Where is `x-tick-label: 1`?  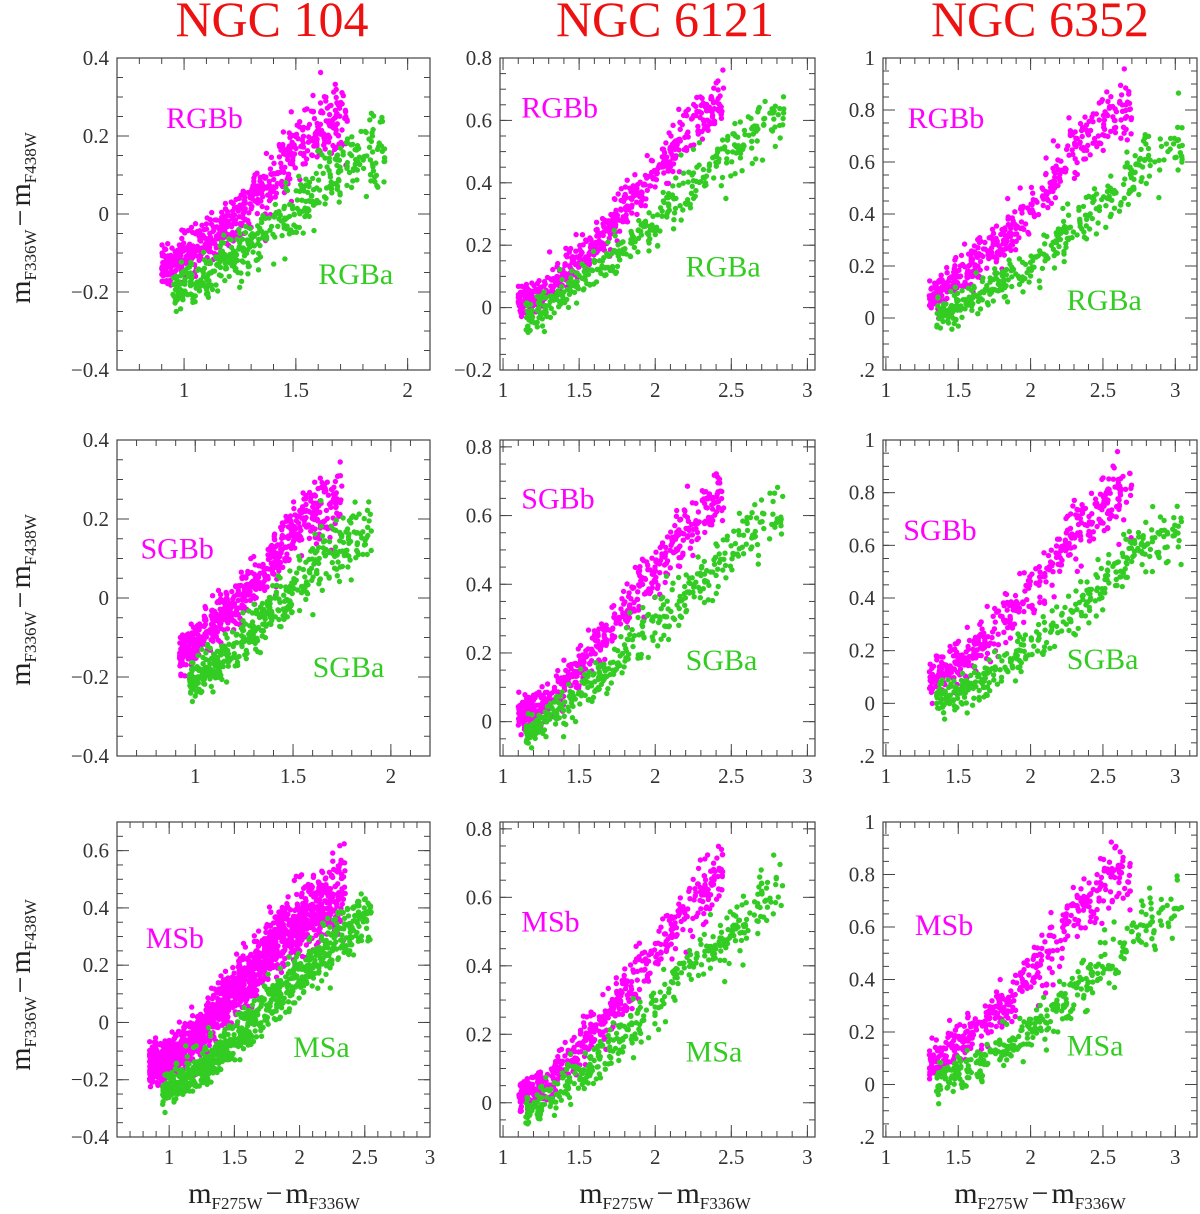 x-tick-label: 1 is located at coordinates (195, 776).